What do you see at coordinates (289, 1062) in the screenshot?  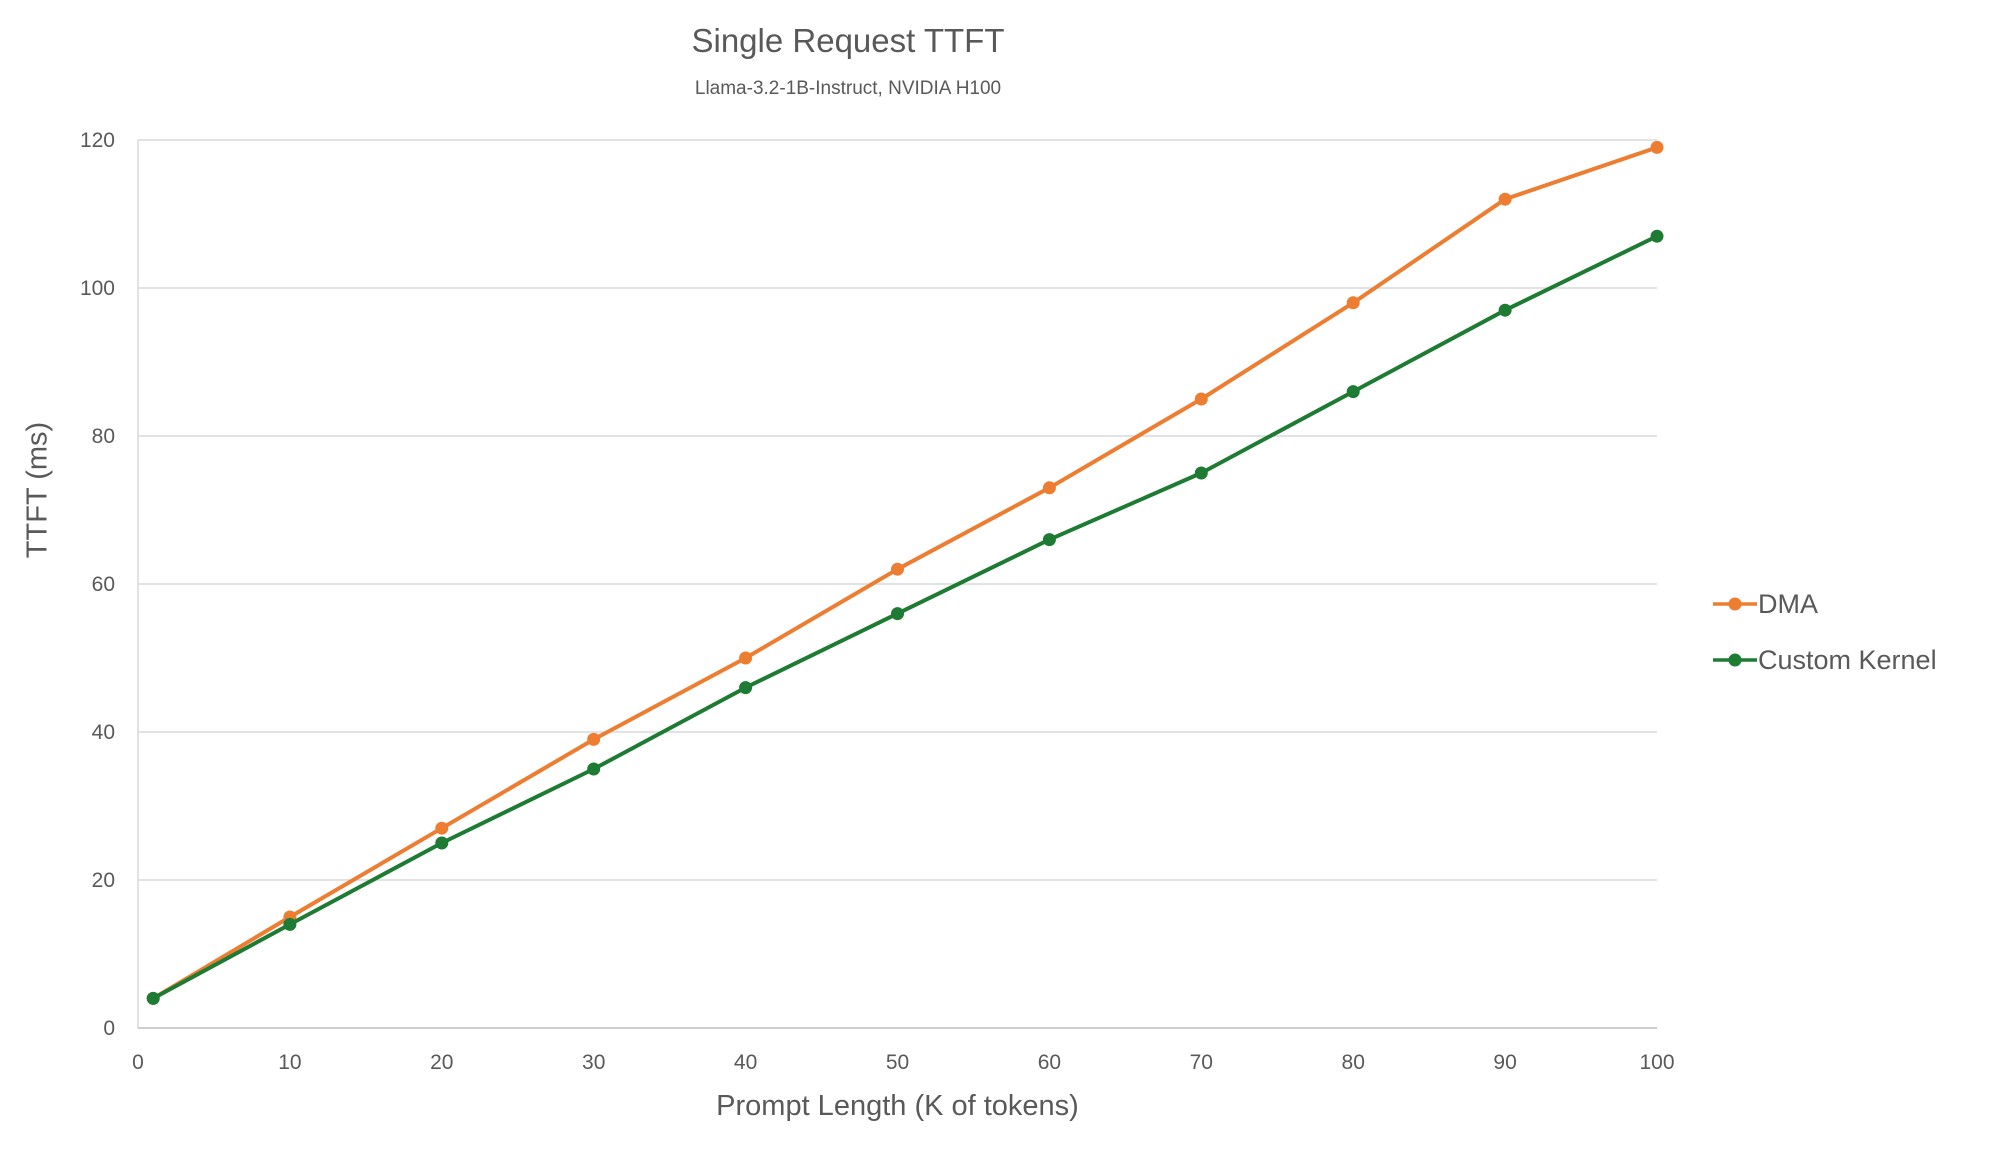 I see `x-tick-label-10: 10` at bounding box center [289, 1062].